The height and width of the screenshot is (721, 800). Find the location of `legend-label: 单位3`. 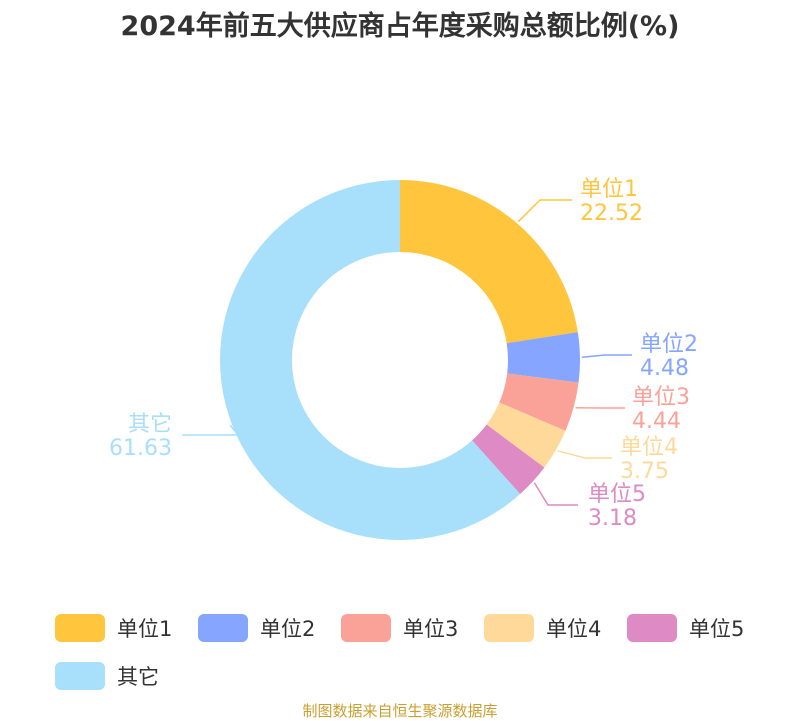

legend-label: 单位3 is located at coordinates (430, 628).